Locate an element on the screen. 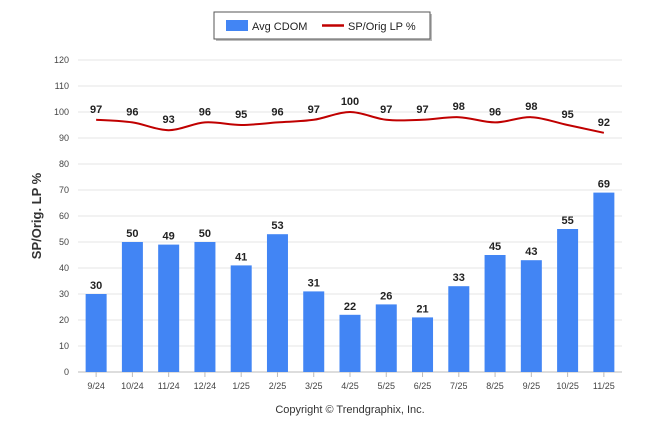  x-tick-label: 12/24 is located at coordinates (205, 386).